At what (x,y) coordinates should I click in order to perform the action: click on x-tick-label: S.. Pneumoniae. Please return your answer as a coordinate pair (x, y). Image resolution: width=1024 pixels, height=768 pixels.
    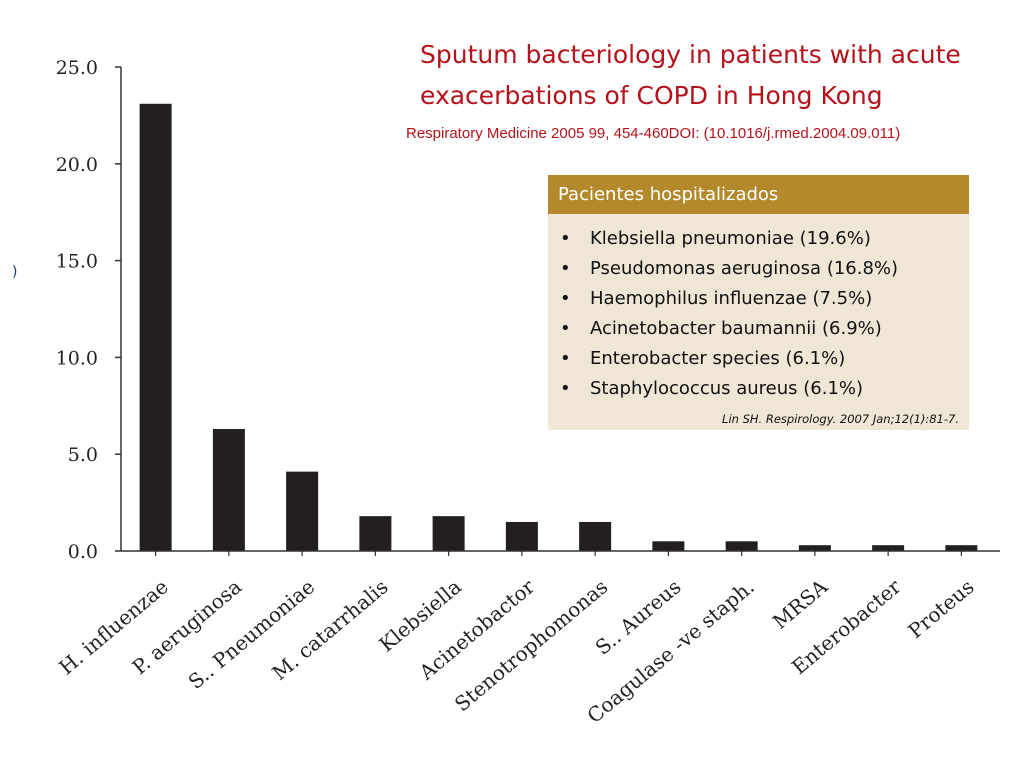
    Looking at the image, I should click on (252, 633).